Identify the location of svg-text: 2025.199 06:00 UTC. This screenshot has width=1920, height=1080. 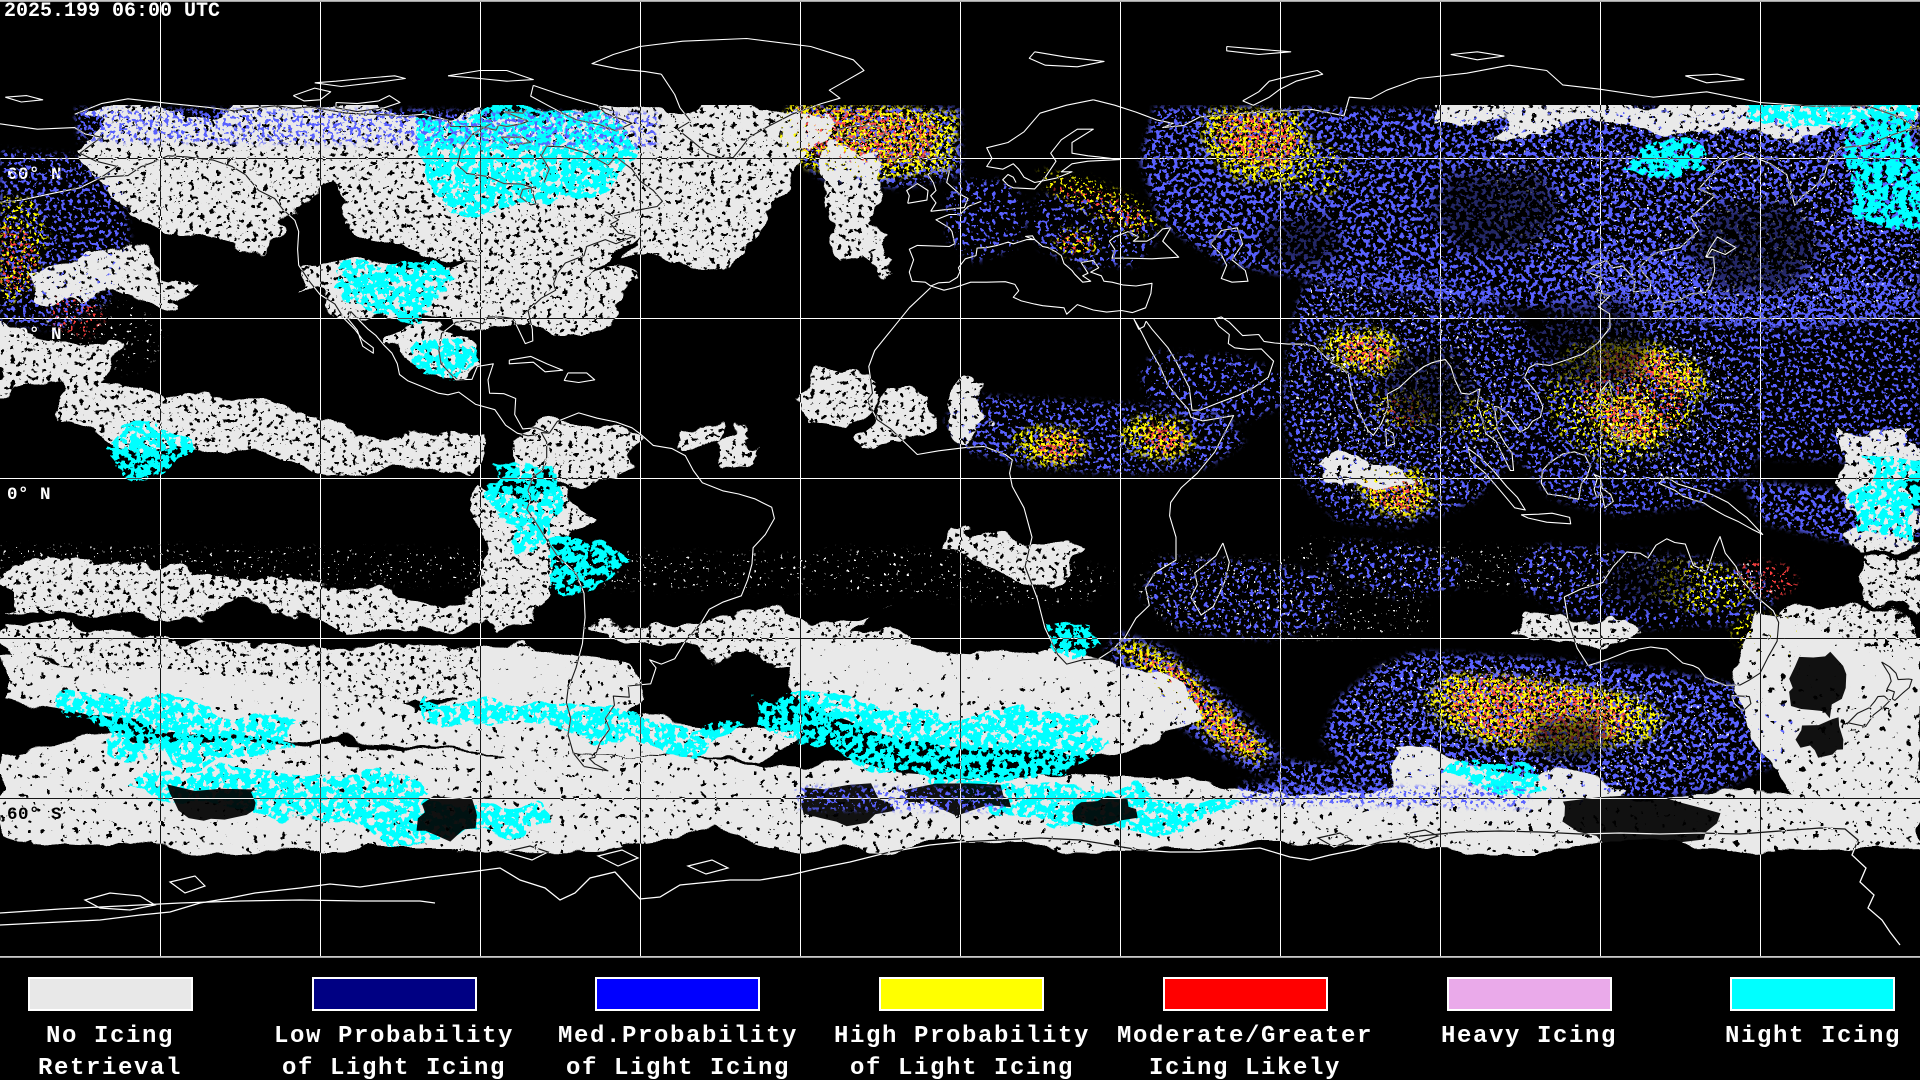
(112, 11).